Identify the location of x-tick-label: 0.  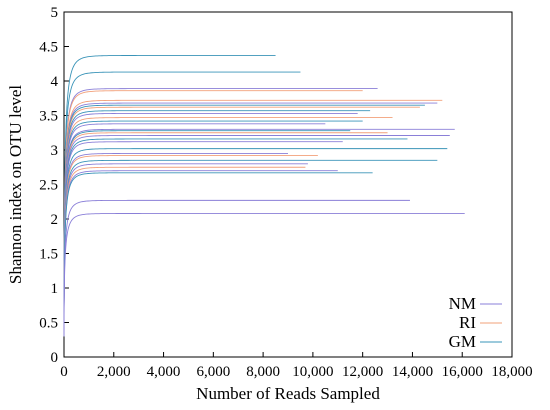
(64, 372).